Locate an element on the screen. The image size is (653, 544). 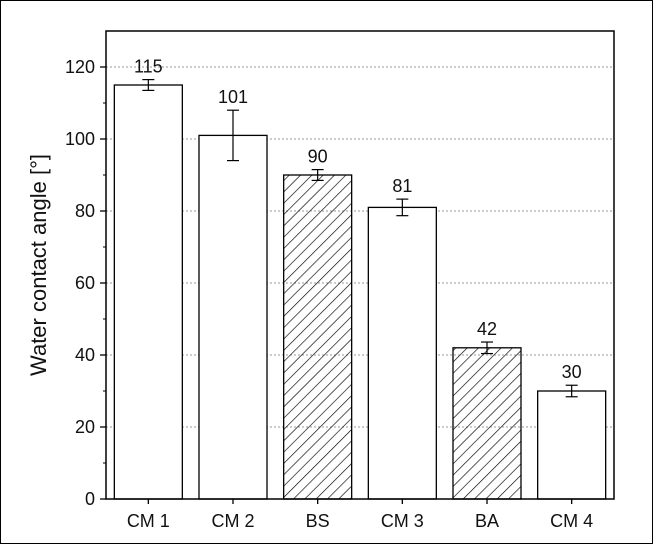
x-tick-label: CM 2 is located at coordinates (232, 521).